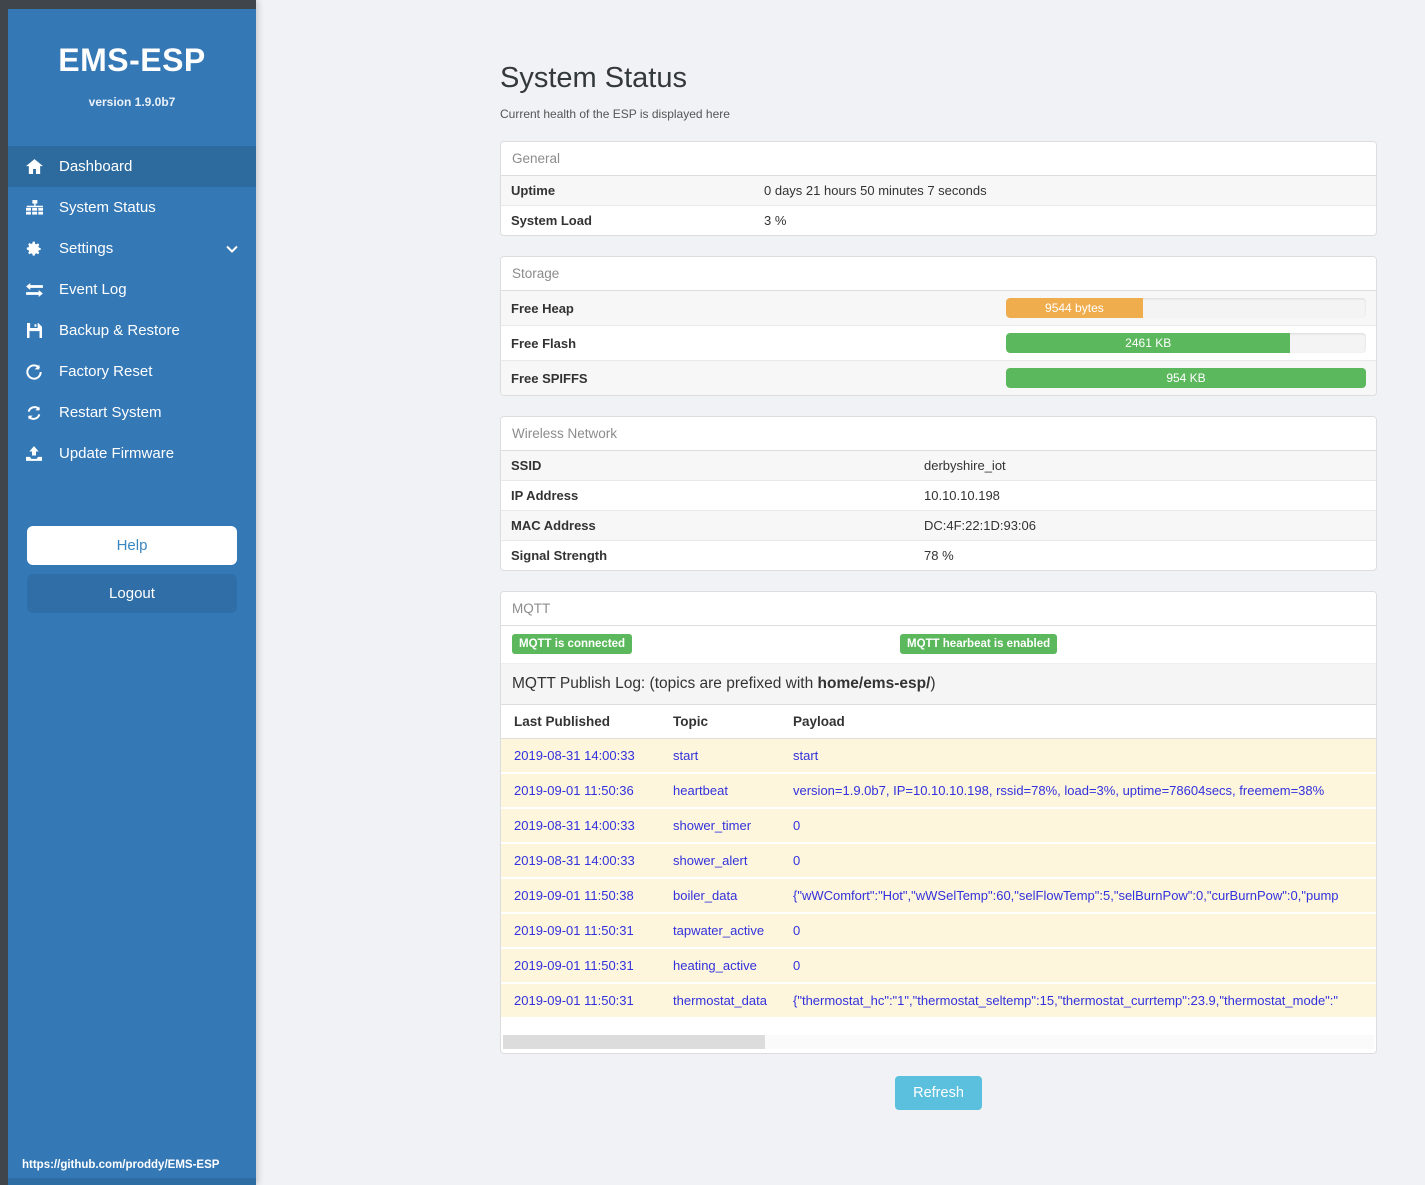 The width and height of the screenshot is (1425, 1185). I want to click on col-payload: Payload, so click(1078, 722).